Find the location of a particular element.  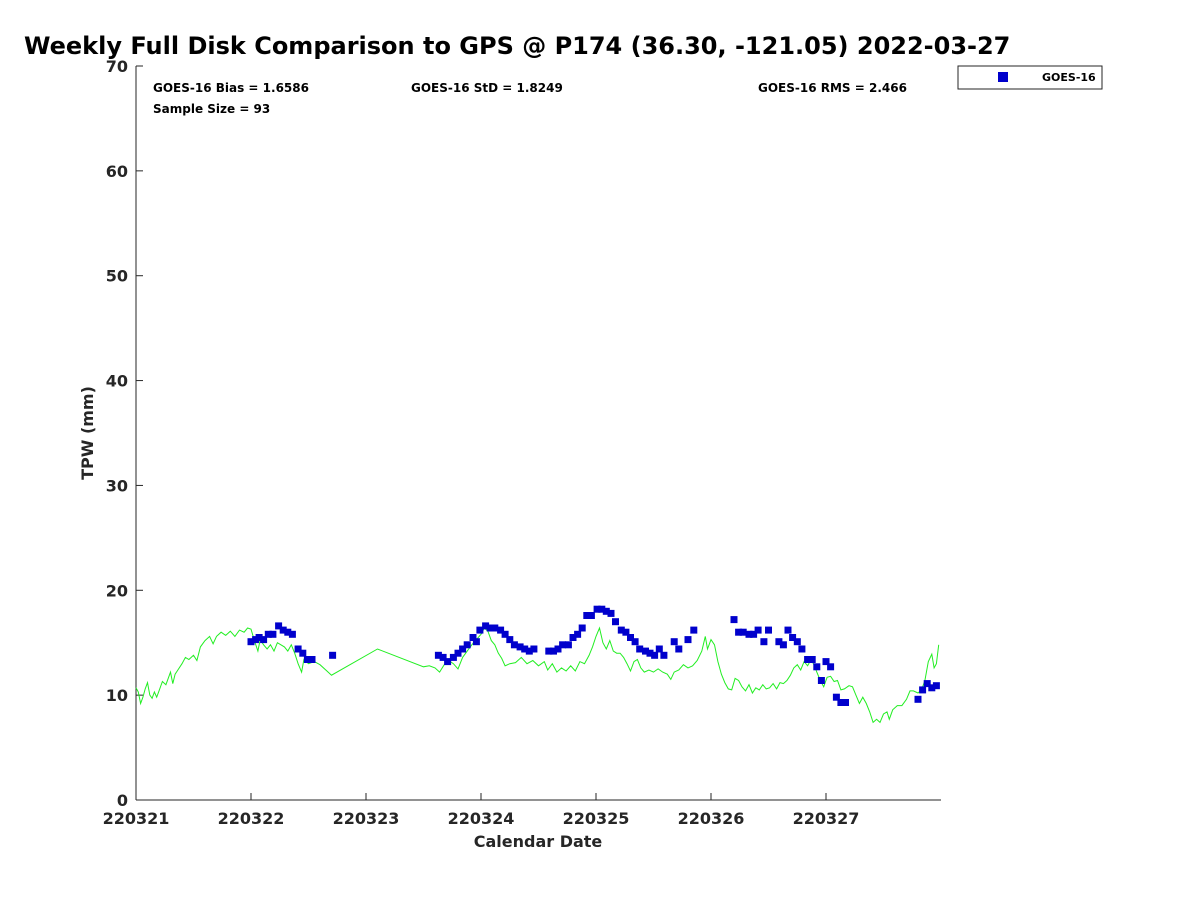

y-tick-label: 50 is located at coordinates (117, 276).